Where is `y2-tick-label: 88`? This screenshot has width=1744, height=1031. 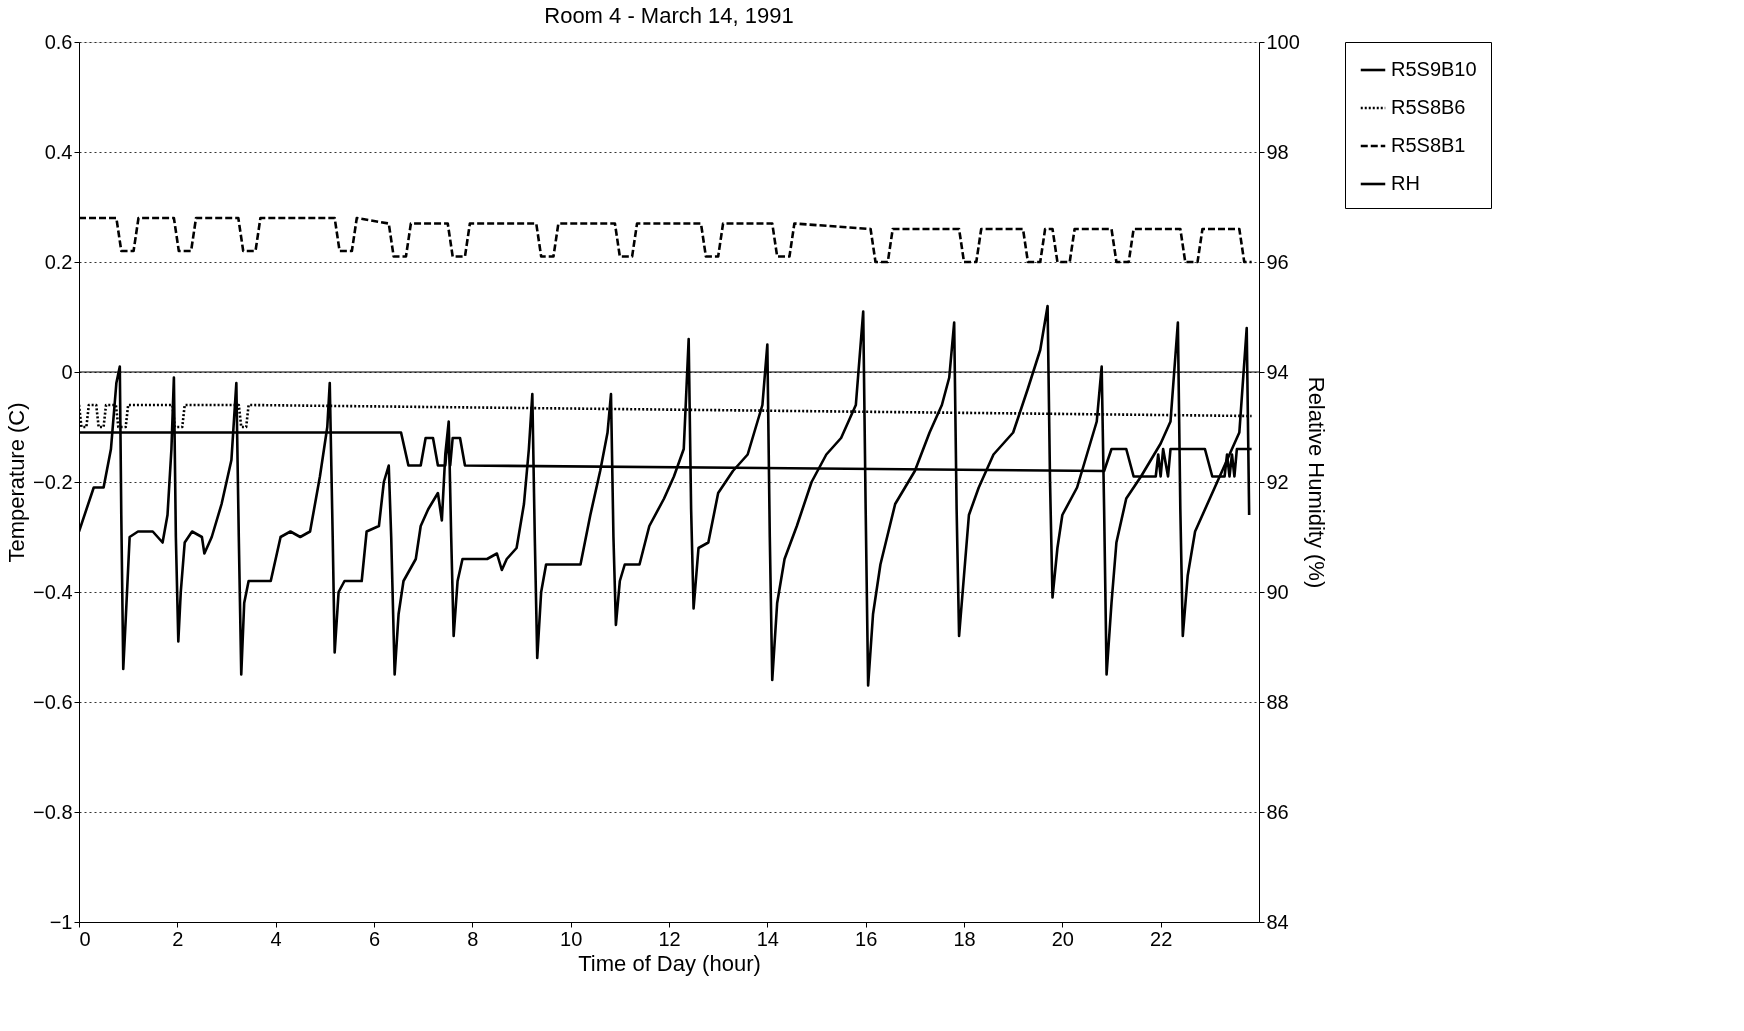
y2-tick-label: 88 is located at coordinates (1277, 701).